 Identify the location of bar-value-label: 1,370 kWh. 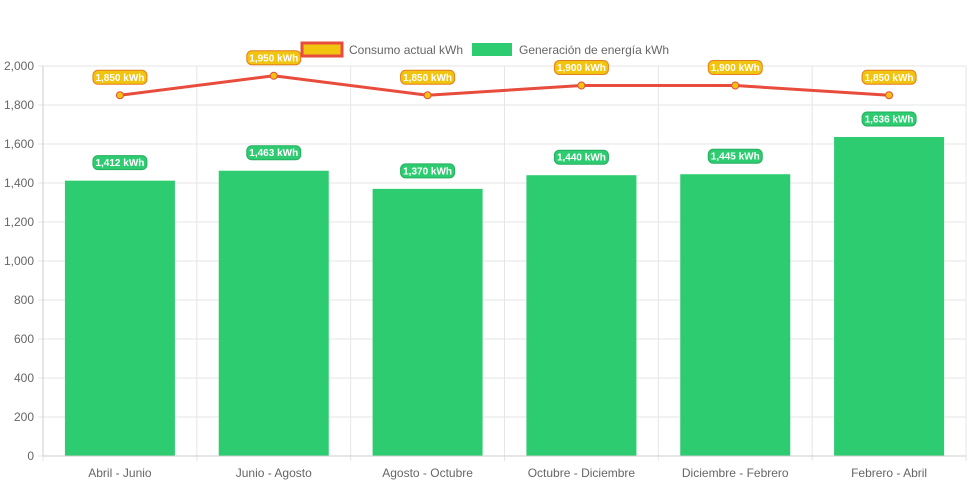
(428, 171).